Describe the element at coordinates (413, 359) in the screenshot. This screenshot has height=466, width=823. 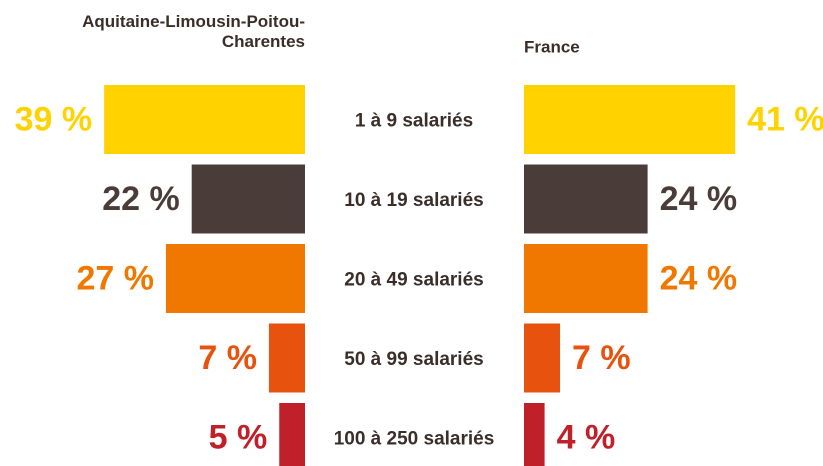
I see `category-label: 50 à 99 salariés` at that location.